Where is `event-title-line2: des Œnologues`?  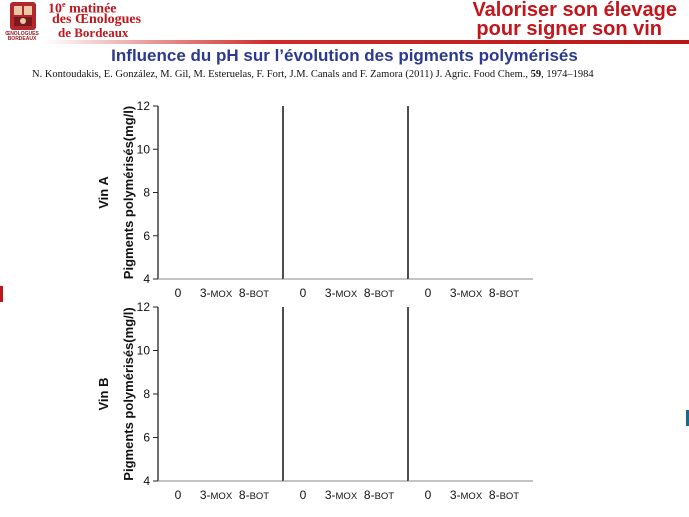
event-title-line2: des Œnologues is located at coordinates (97, 19).